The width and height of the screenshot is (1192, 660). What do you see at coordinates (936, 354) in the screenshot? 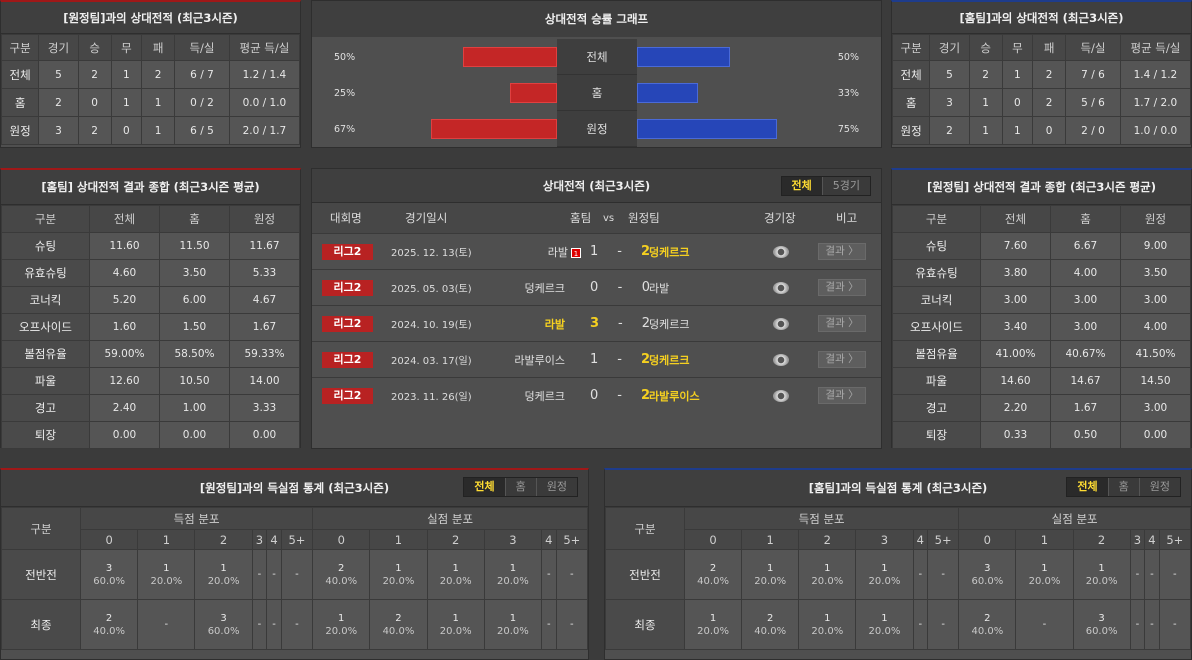
I see `row-label: 볼점유율` at bounding box center [936, 354].